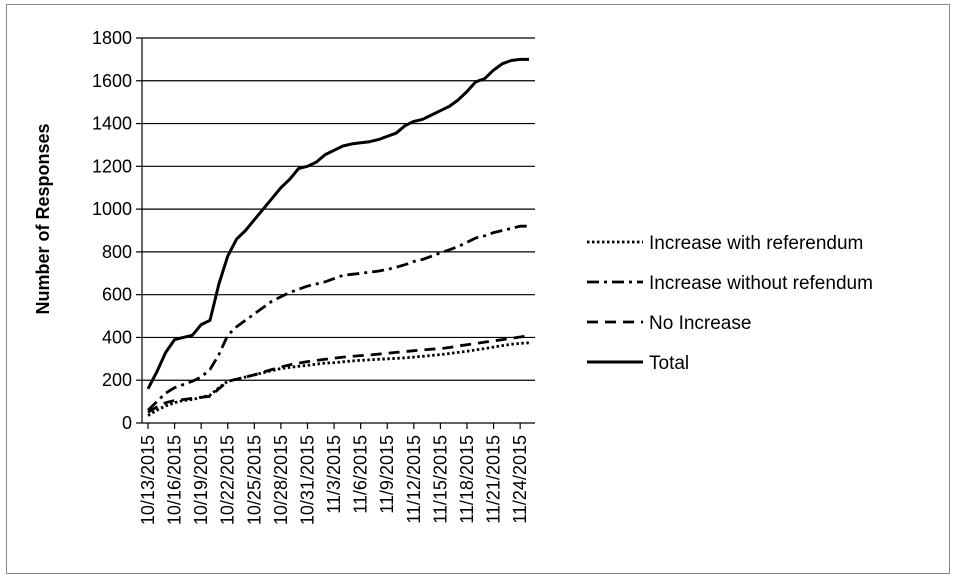 This screenshot has width=958, height=580. Describe the element at coordinates (414, 479) in the screenshot. I see `x-tick-label: 11/12/2015` at that location.